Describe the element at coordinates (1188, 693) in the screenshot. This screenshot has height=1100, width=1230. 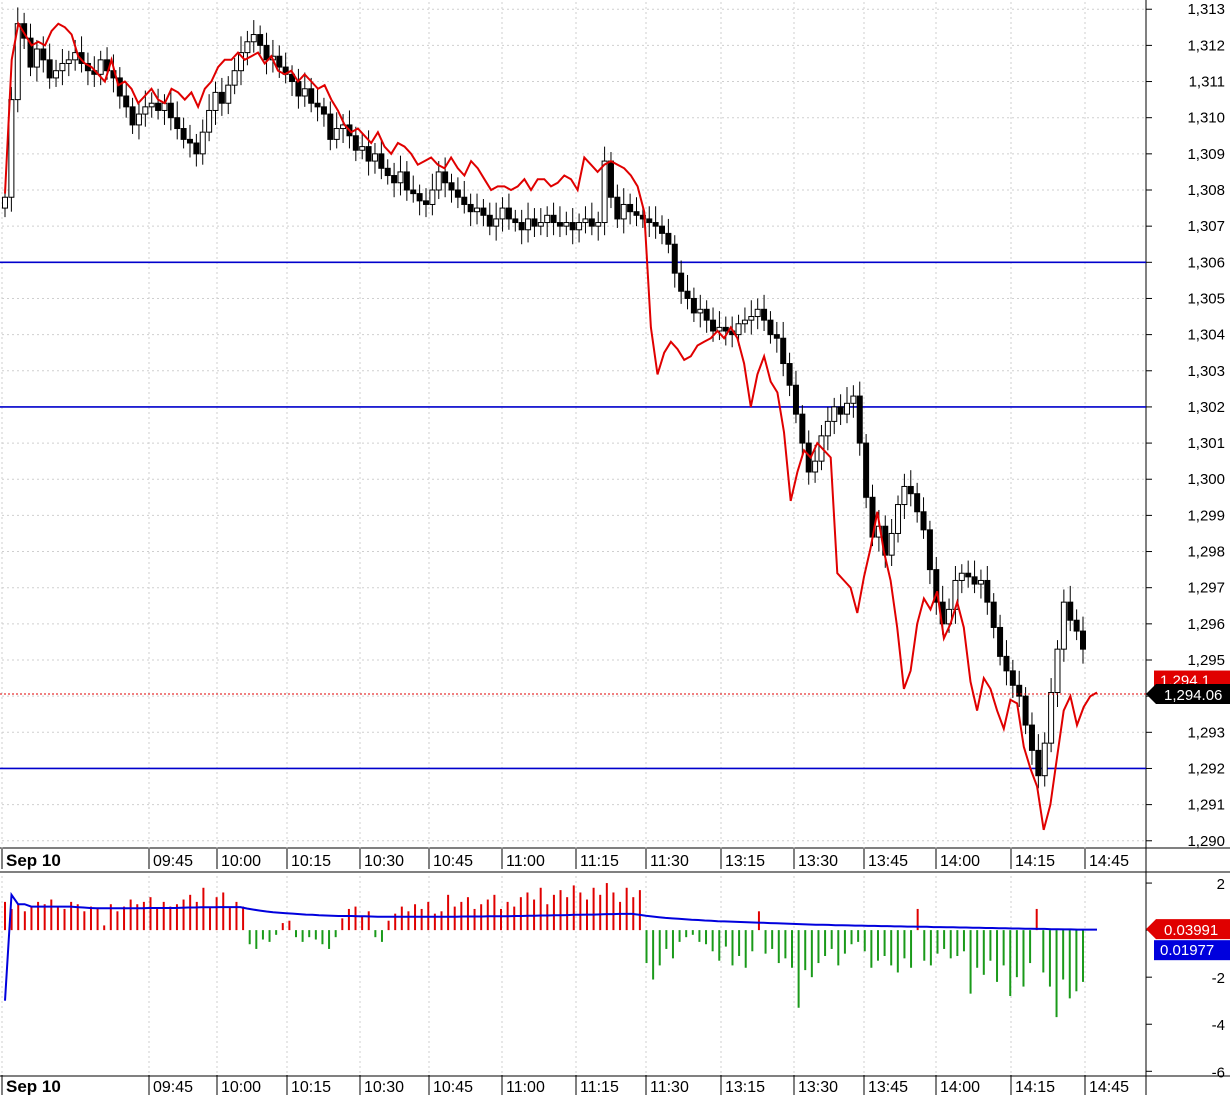
I see `price-badge-black` at that location.